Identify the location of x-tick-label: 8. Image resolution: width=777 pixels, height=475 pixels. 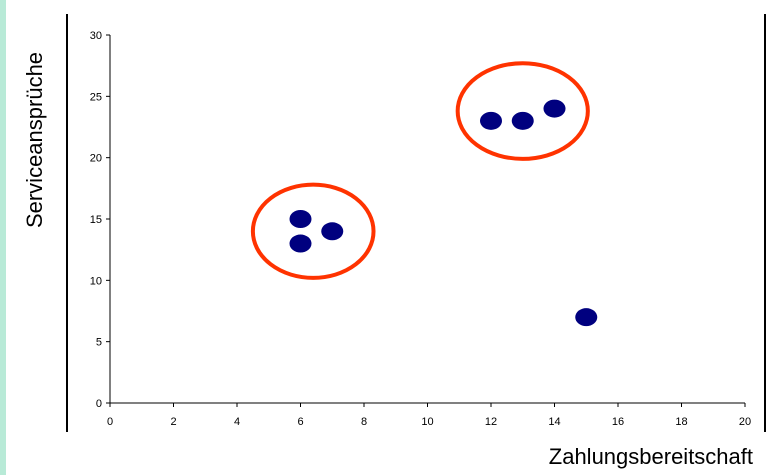
(364, 422).